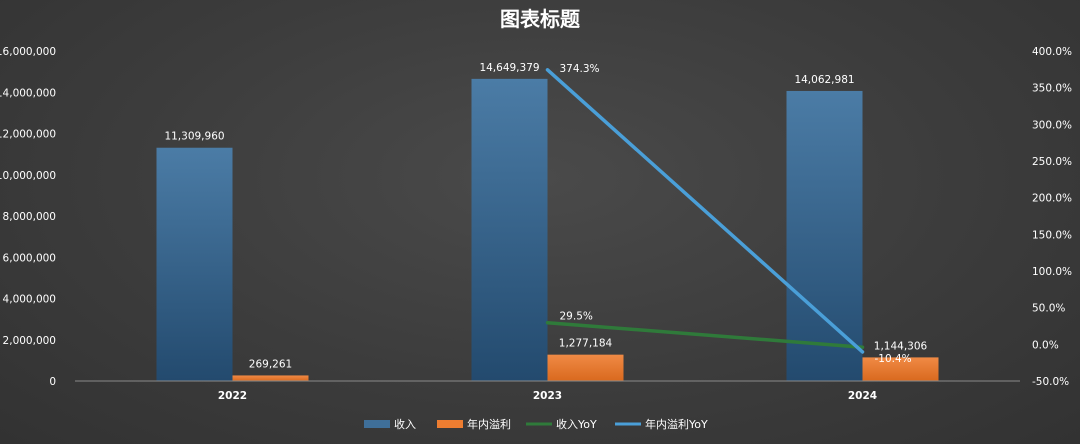 Image resolution: width=1080 pixels, height=444 pixels. Describe the element at coordinates (586, 344) in the screenshot. I see `bar-data-label: 1,277,184` at that location.